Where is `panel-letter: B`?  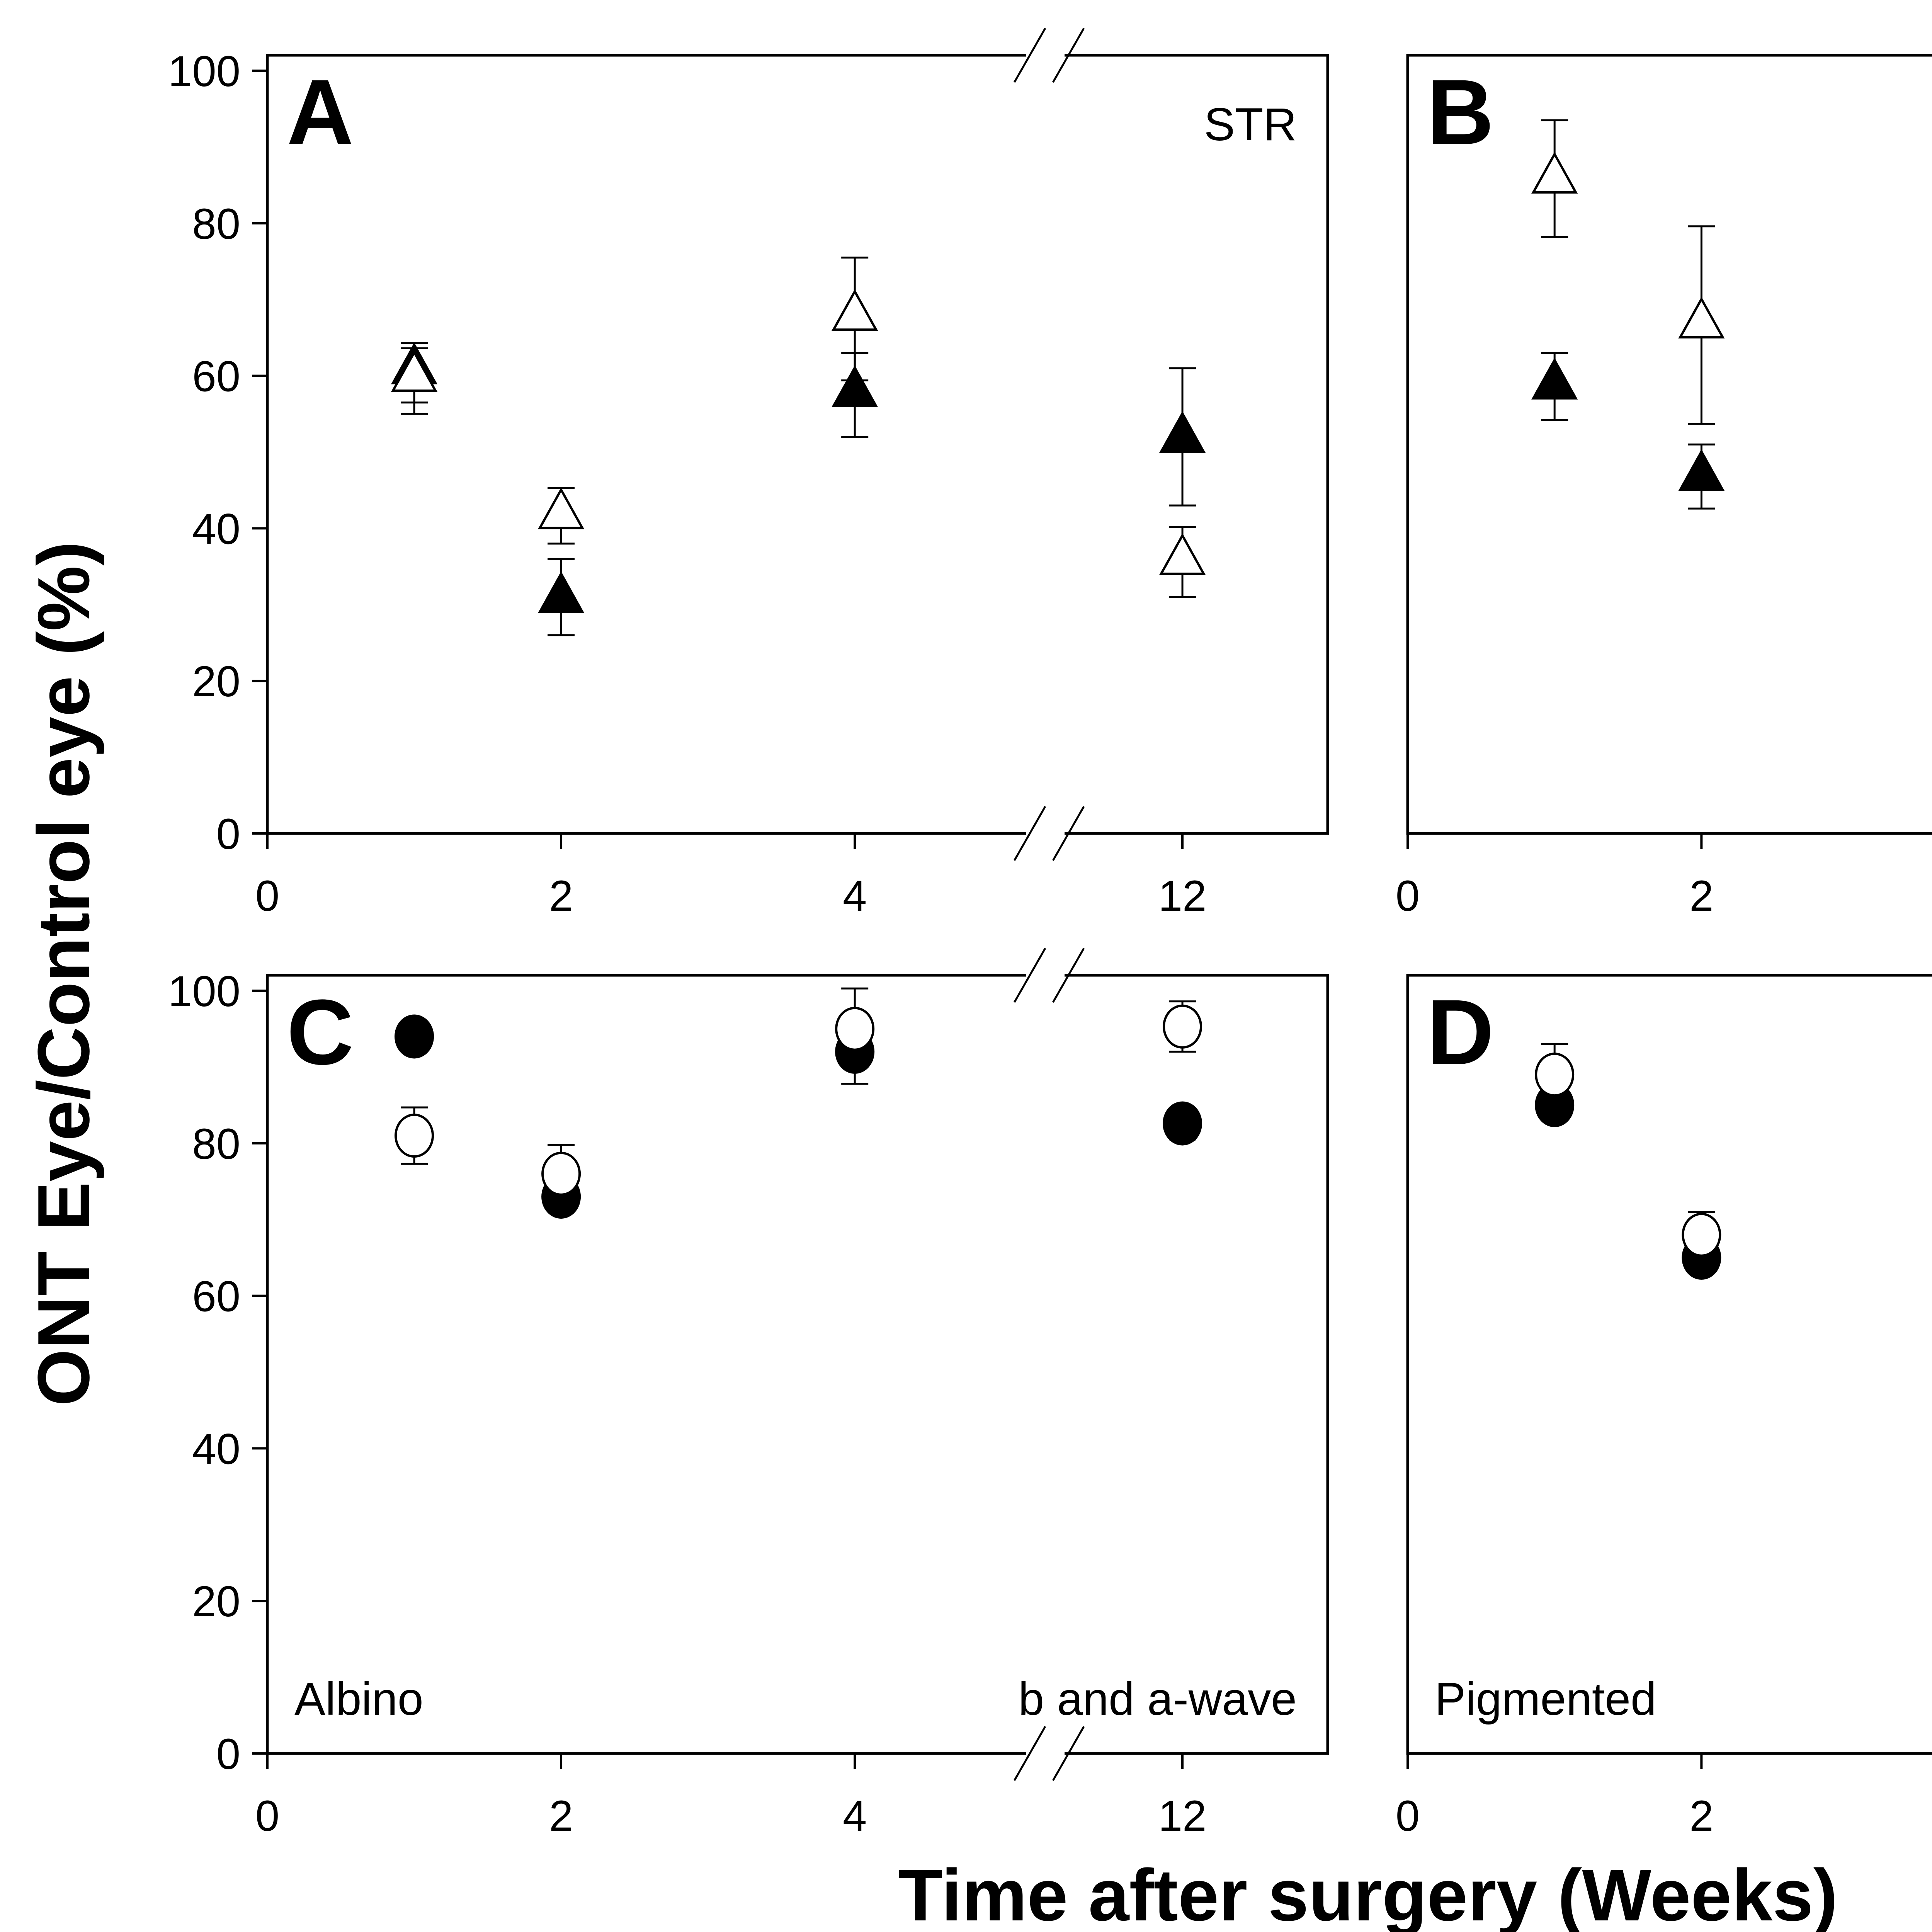 panel-letter: B is located at coordinates (1461, 112).